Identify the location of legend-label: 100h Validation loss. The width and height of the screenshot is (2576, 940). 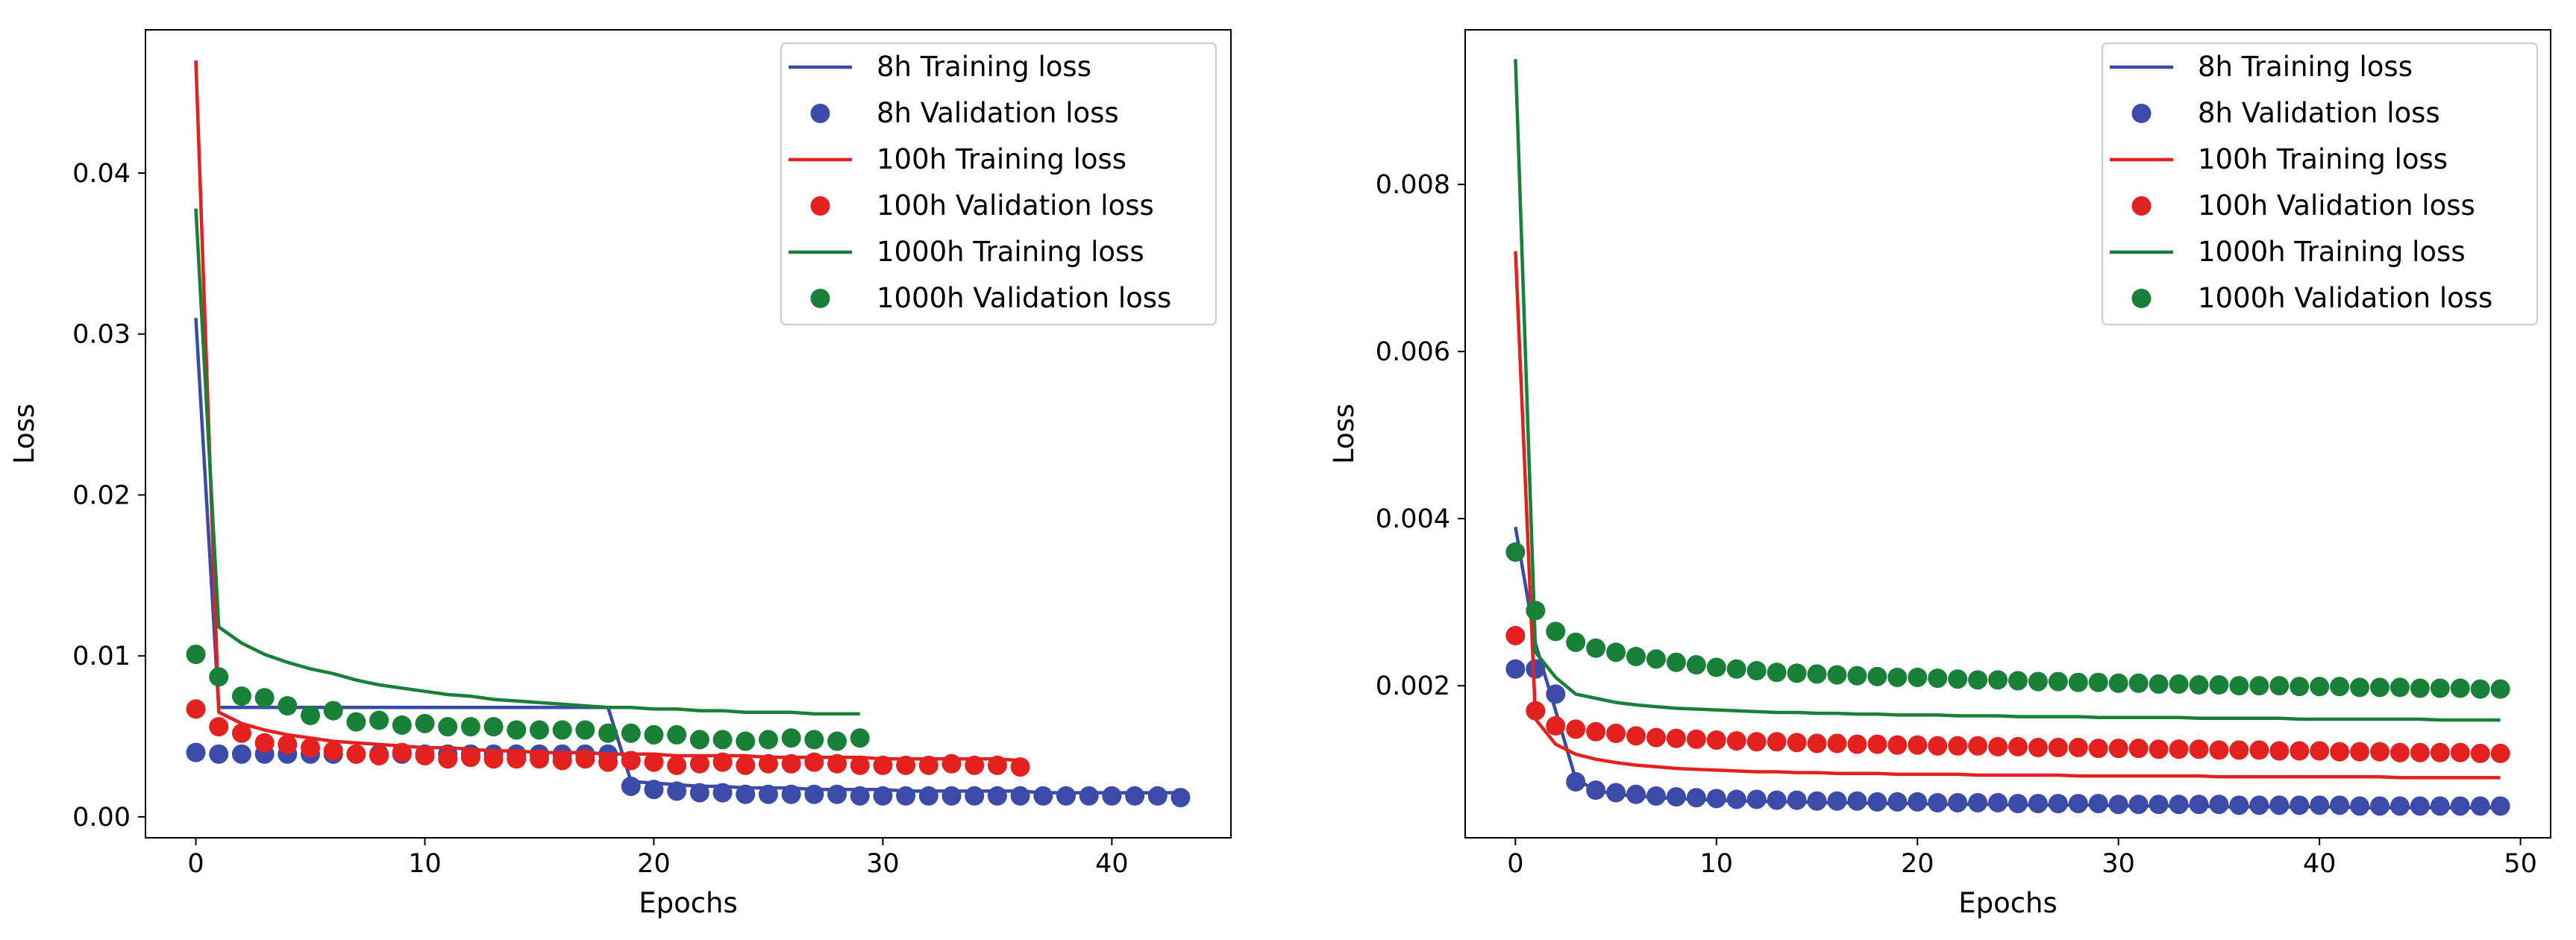
(1015, 206).